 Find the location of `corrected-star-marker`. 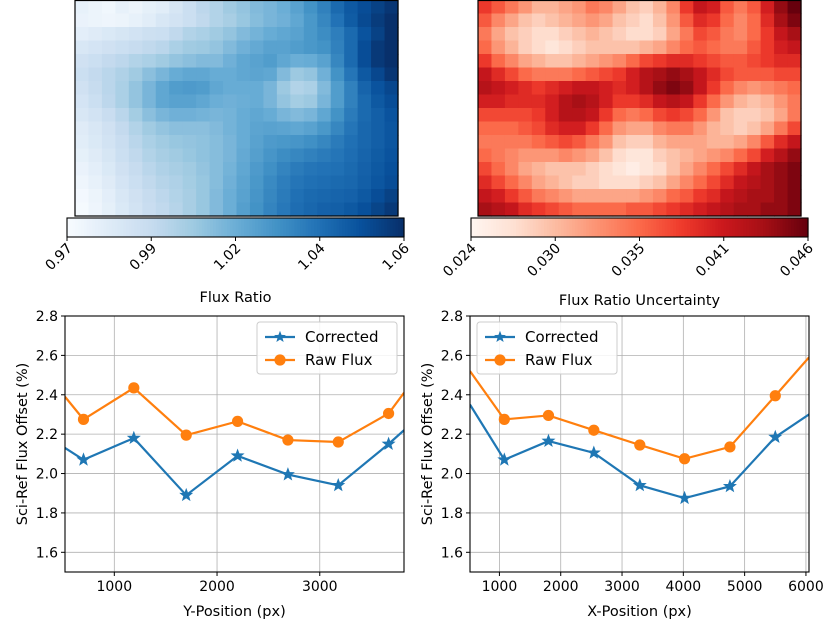

corrected-star-marker is located at coordinates (684, 497).